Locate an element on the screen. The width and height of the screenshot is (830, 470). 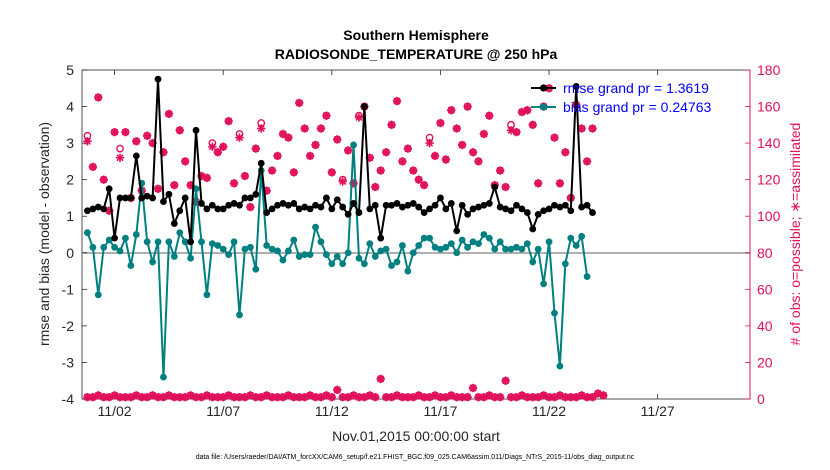
y2-tick-label: 180 is located at coordinates (769, 70).